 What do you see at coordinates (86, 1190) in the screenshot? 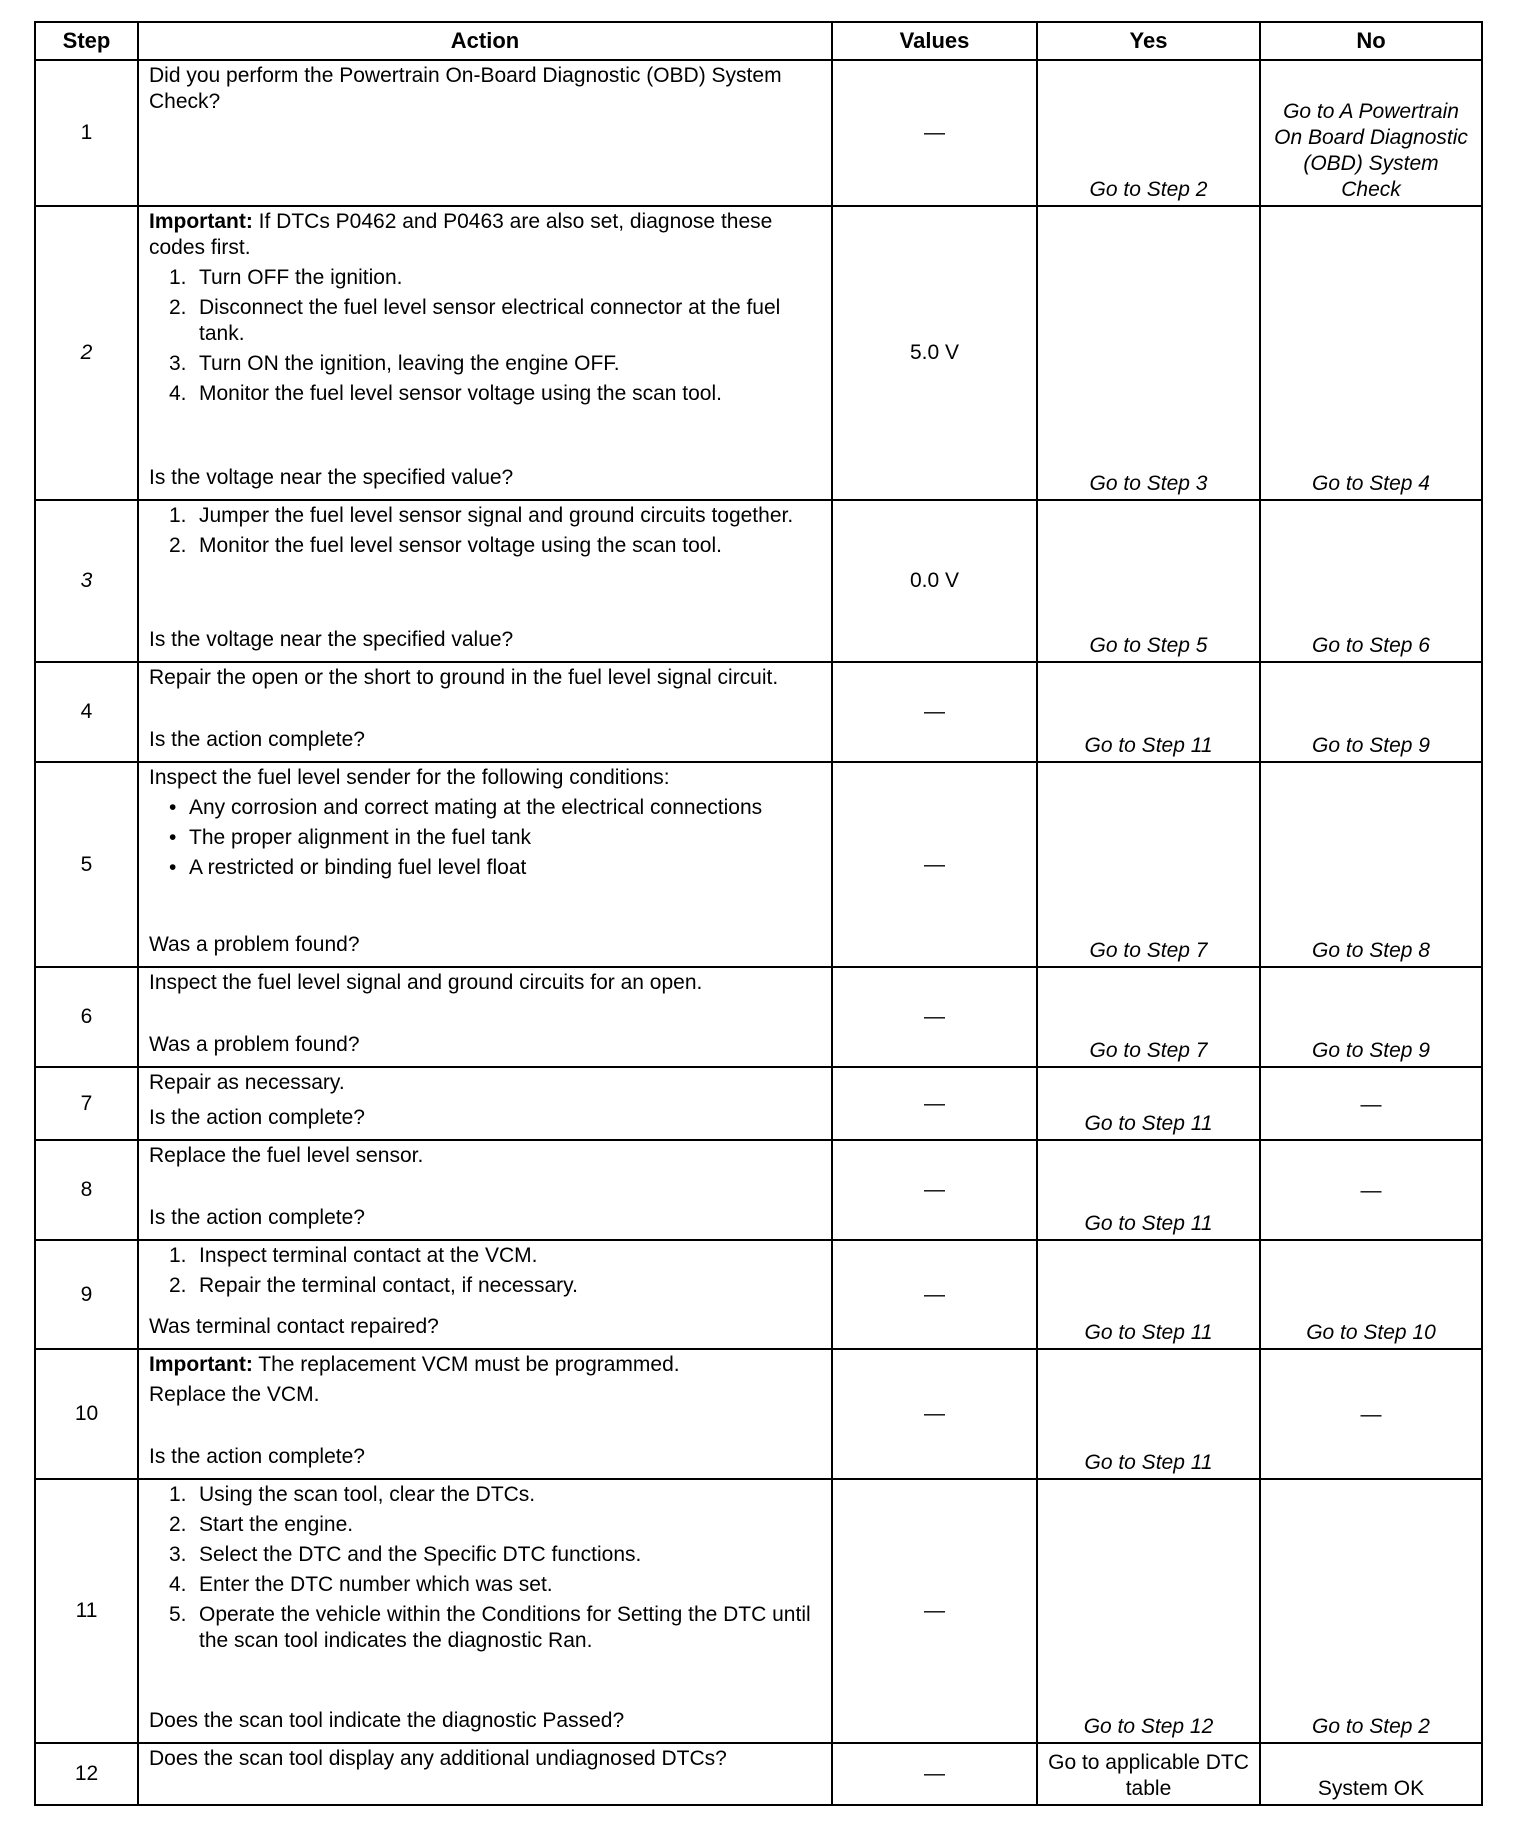
I see `step-number: 8` at bounding box center [86, 1190].